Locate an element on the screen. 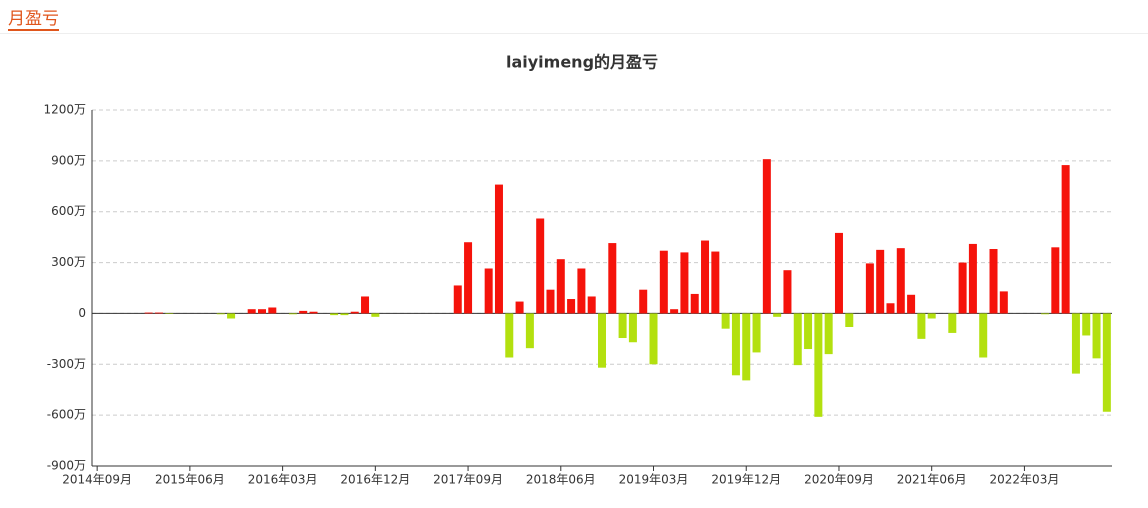  x-tick-label: 2014年09月 is located at coordinates (97, 480).